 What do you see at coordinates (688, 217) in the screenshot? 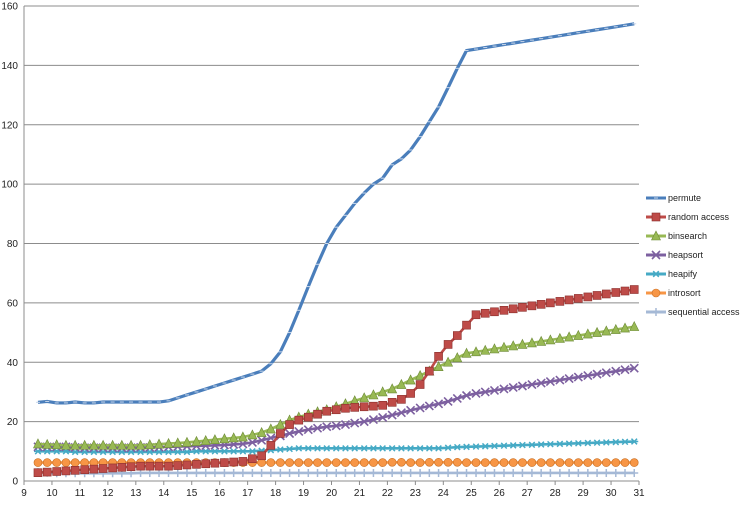
I see `legend-item: random access` at bounding box center [688, 217].